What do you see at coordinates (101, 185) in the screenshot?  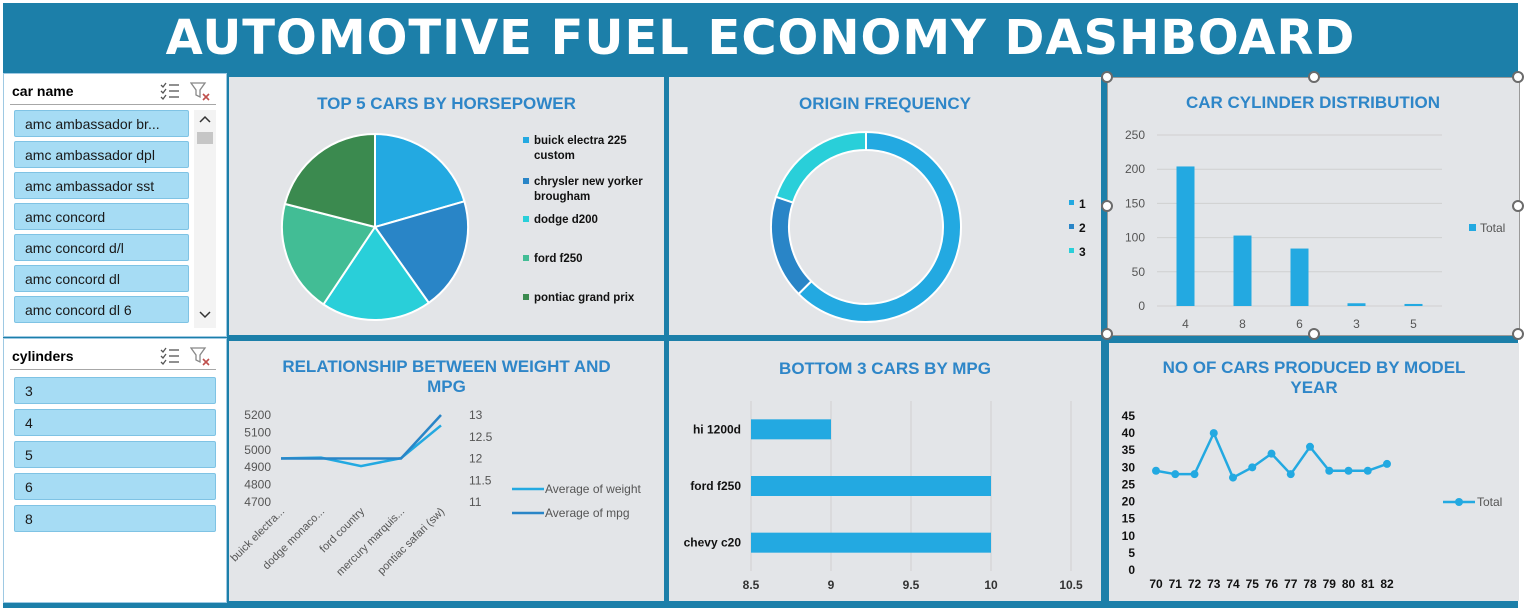 I see `car-name-slicer-item: amc ambassador sst` at bounding box center [101, 185].